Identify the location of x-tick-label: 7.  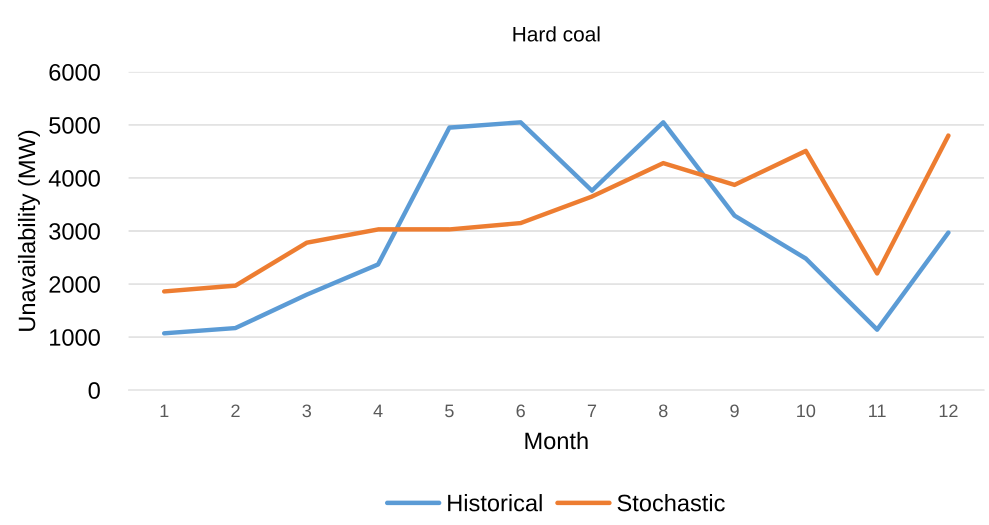
(592, 411).